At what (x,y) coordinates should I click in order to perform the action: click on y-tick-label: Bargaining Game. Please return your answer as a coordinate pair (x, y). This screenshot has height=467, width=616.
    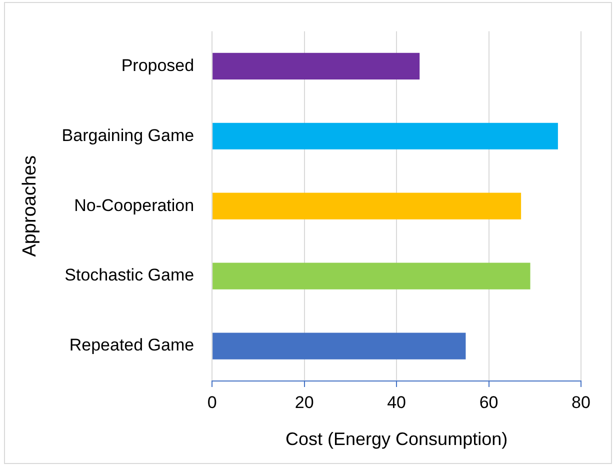
    Looking at the image, I should click on (128, 135).